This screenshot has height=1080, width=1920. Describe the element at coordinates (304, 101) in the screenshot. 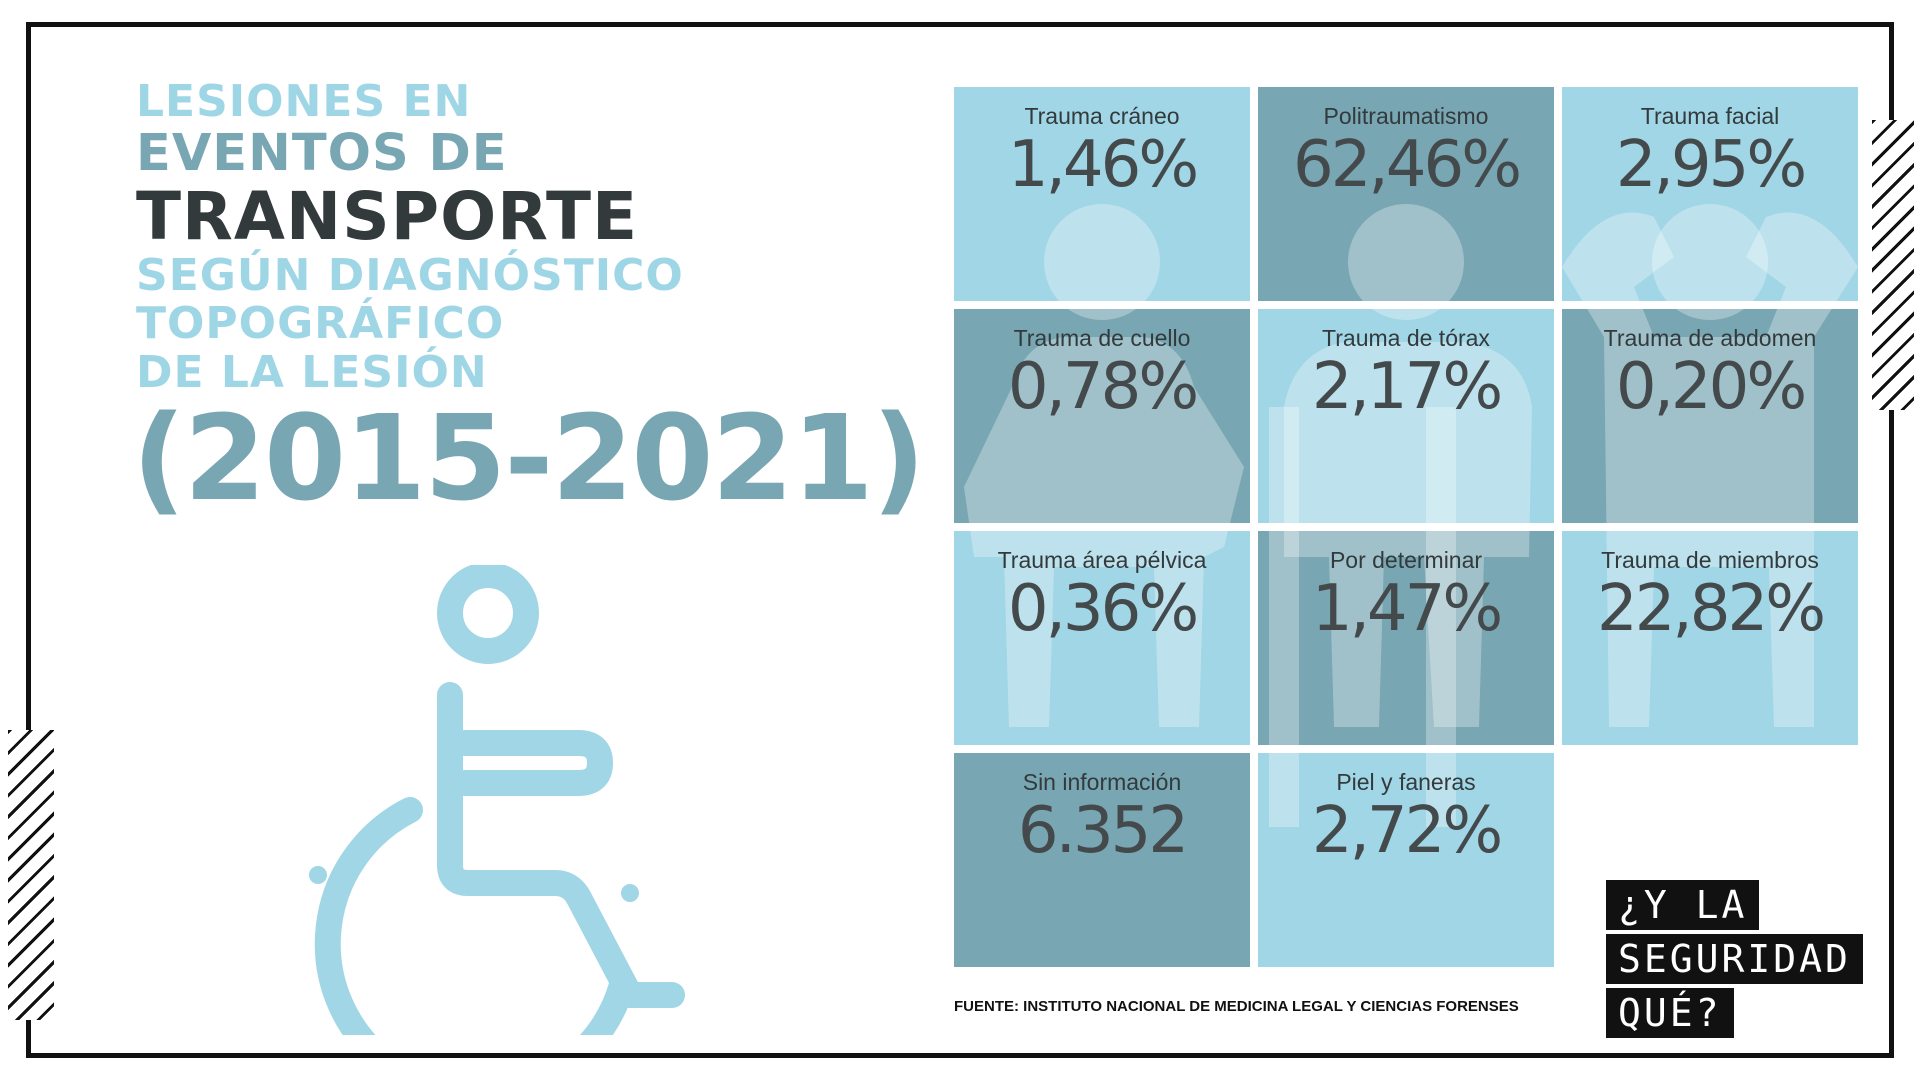

I see `headline-line-1: Lesiones en` at that location.